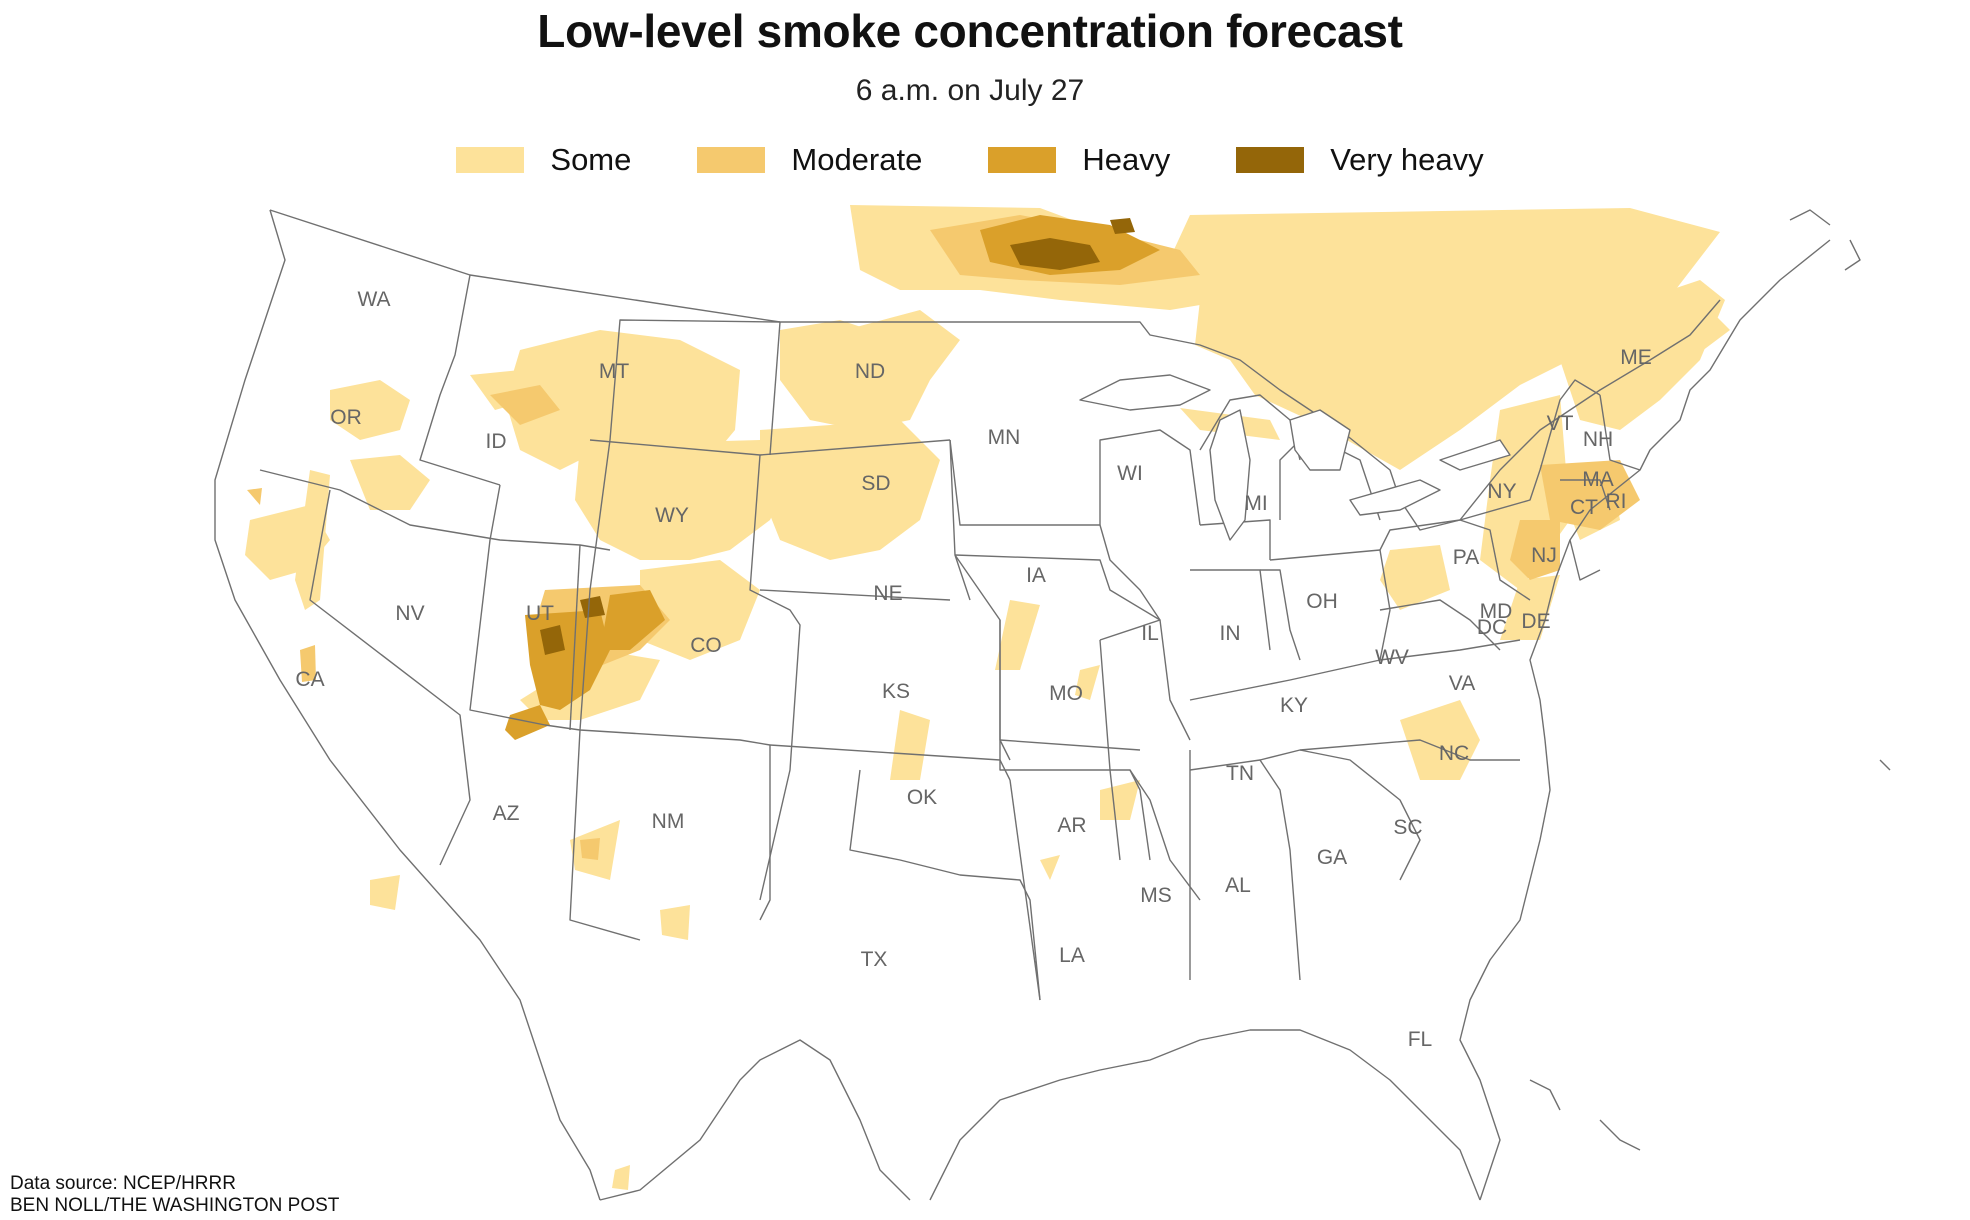 This screenshot has height=1220, width=1970. Describe the element at coordinates (668, 821) in the screenshot. I see `state-label-nm: NM` at that location.